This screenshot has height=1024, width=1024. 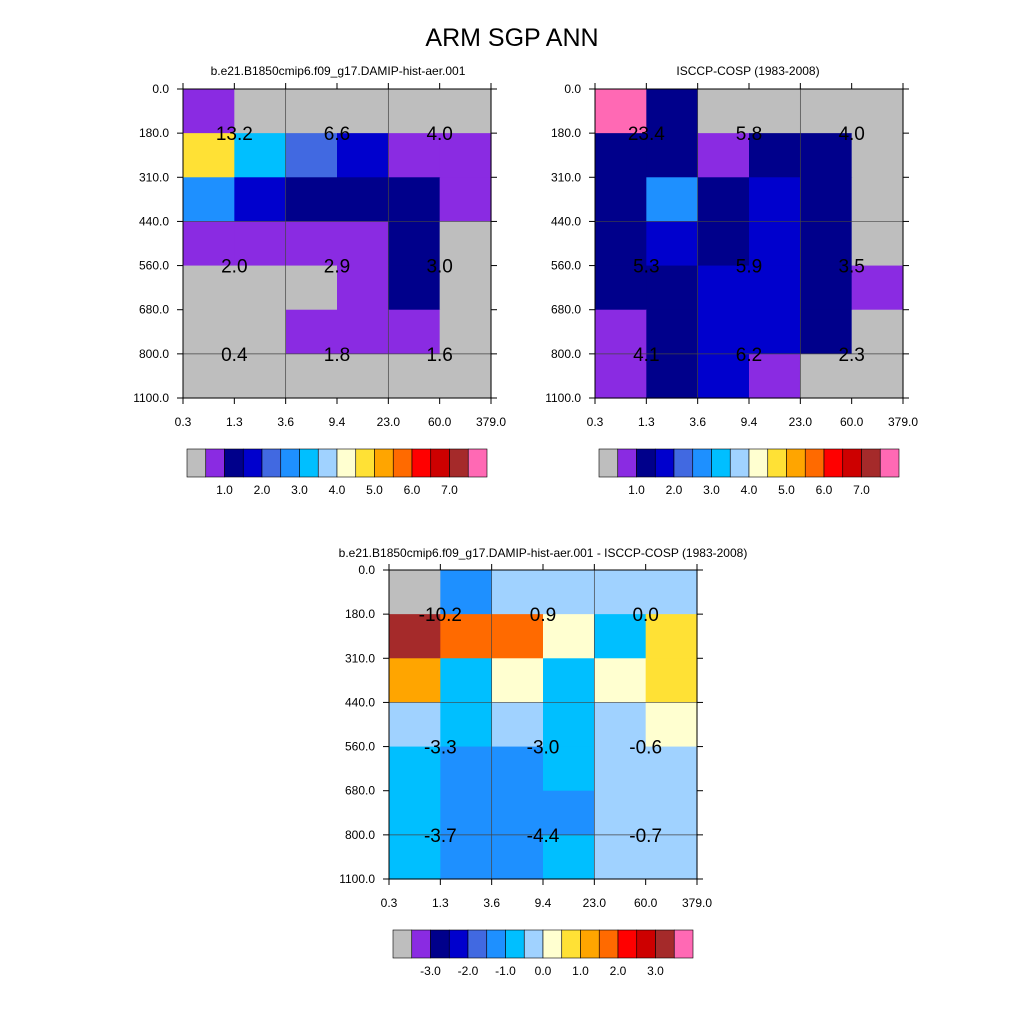 What do you see at coordinates (566, 221) in the screenshot?
I see `obs-y-tick-label: 440.0` at bounding box center [566, 221].